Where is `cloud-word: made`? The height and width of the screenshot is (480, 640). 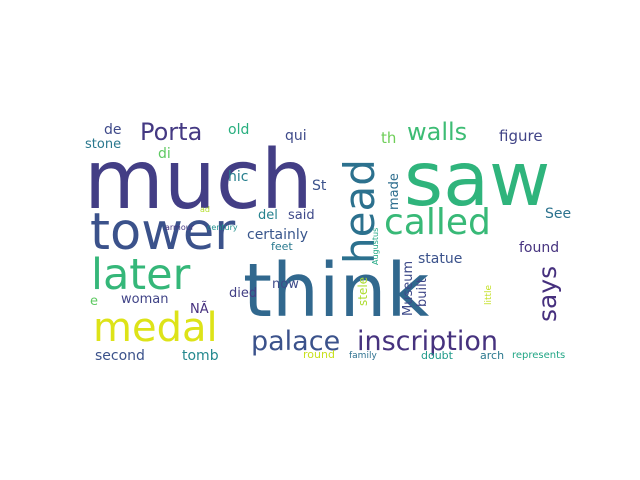
cloud-word: made is located at coordinates (394, 191).